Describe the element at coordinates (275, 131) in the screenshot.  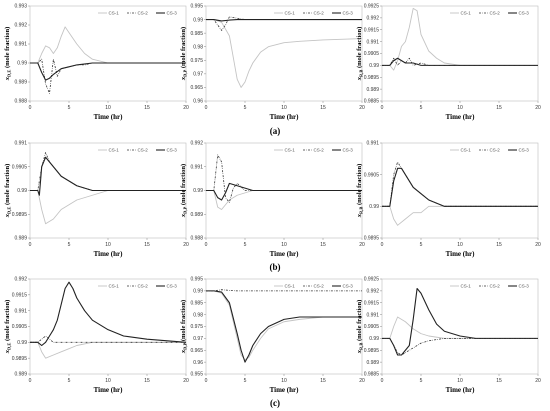
I see `row-label: (a)` at that location.